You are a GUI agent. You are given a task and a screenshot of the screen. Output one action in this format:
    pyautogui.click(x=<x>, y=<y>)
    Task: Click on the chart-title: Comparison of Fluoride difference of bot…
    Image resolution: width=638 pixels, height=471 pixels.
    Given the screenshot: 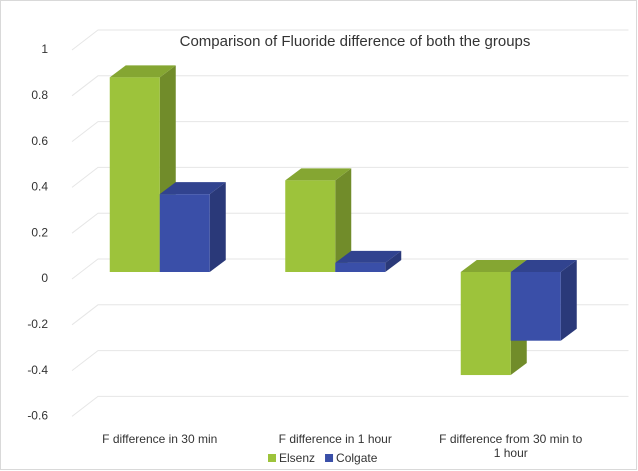 What is the action you would take?
    pyautogui.click(x=355, y=41)
    